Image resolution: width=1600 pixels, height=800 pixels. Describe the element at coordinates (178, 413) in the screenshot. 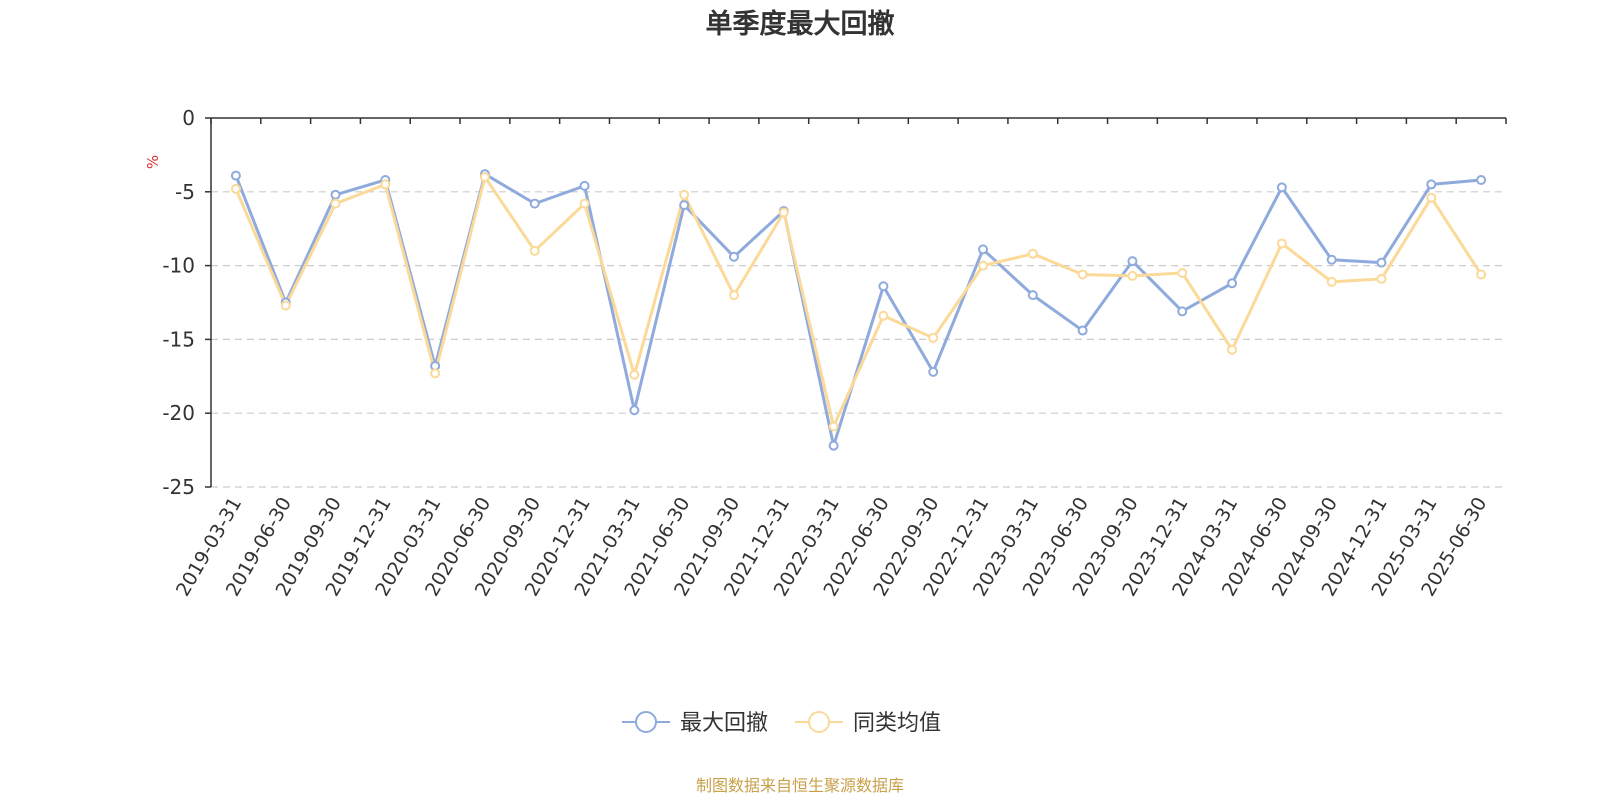

I see `y-tick-4: -20` at that location.